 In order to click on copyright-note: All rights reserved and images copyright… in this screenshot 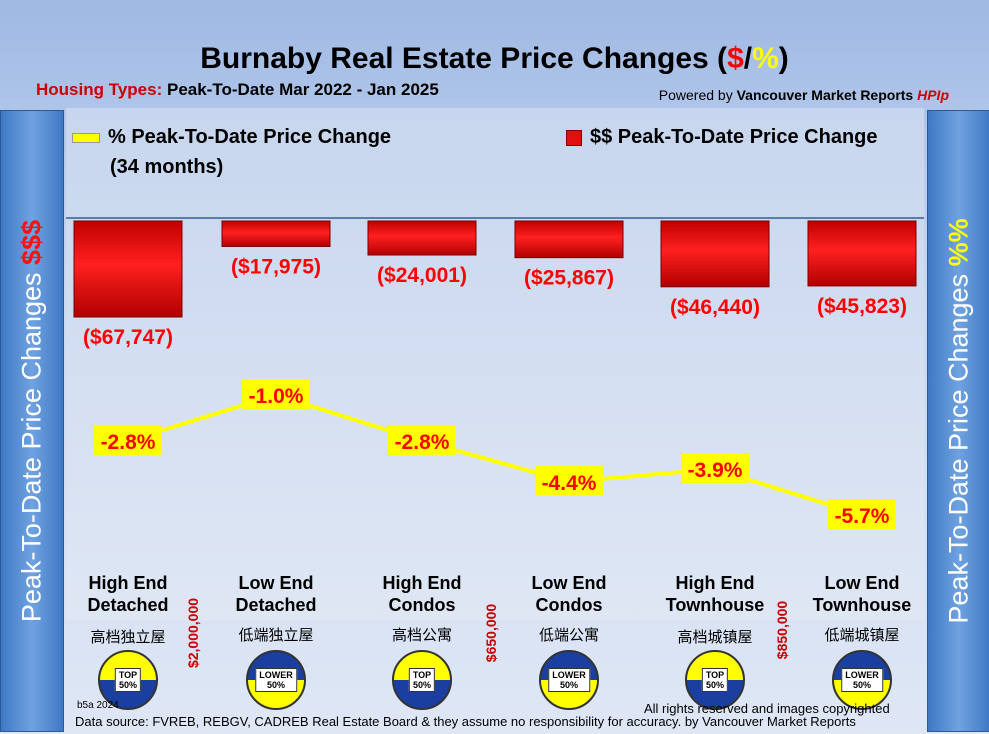, I will do `click(767, 708)`.